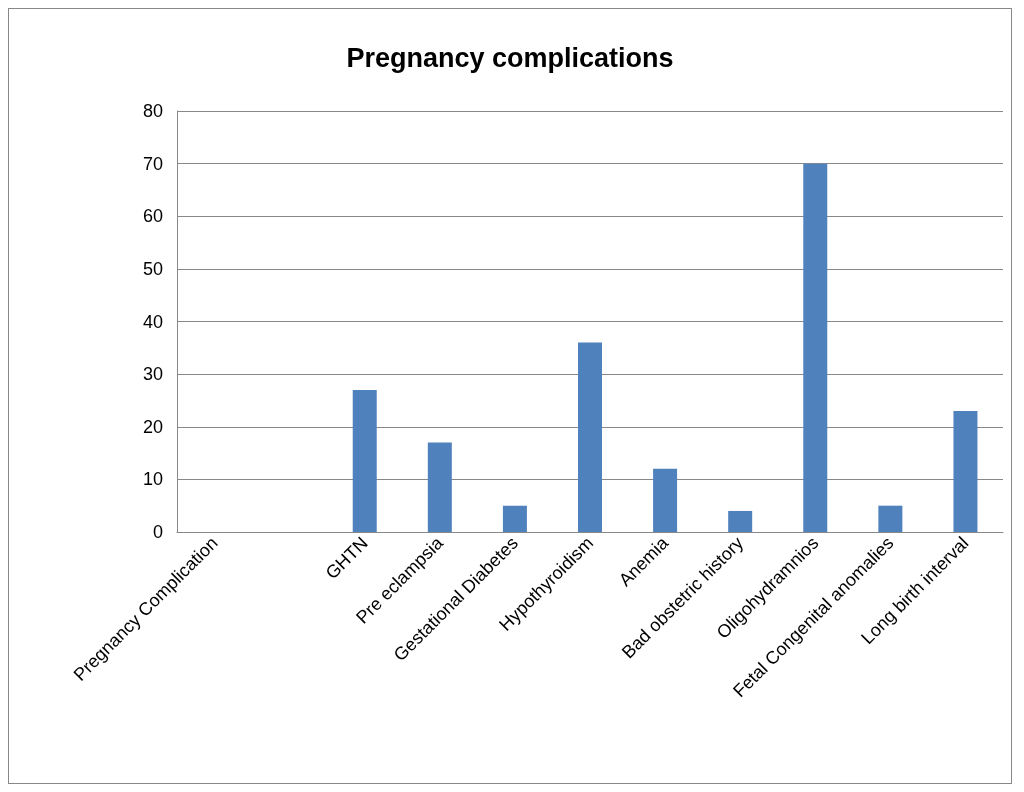 The height and width of the screenshot is (792, 1024). What do you see at coordinates (152, 111) in the screenshot?
I see `y-tick-label: 80` at bounding box center [152, 111].